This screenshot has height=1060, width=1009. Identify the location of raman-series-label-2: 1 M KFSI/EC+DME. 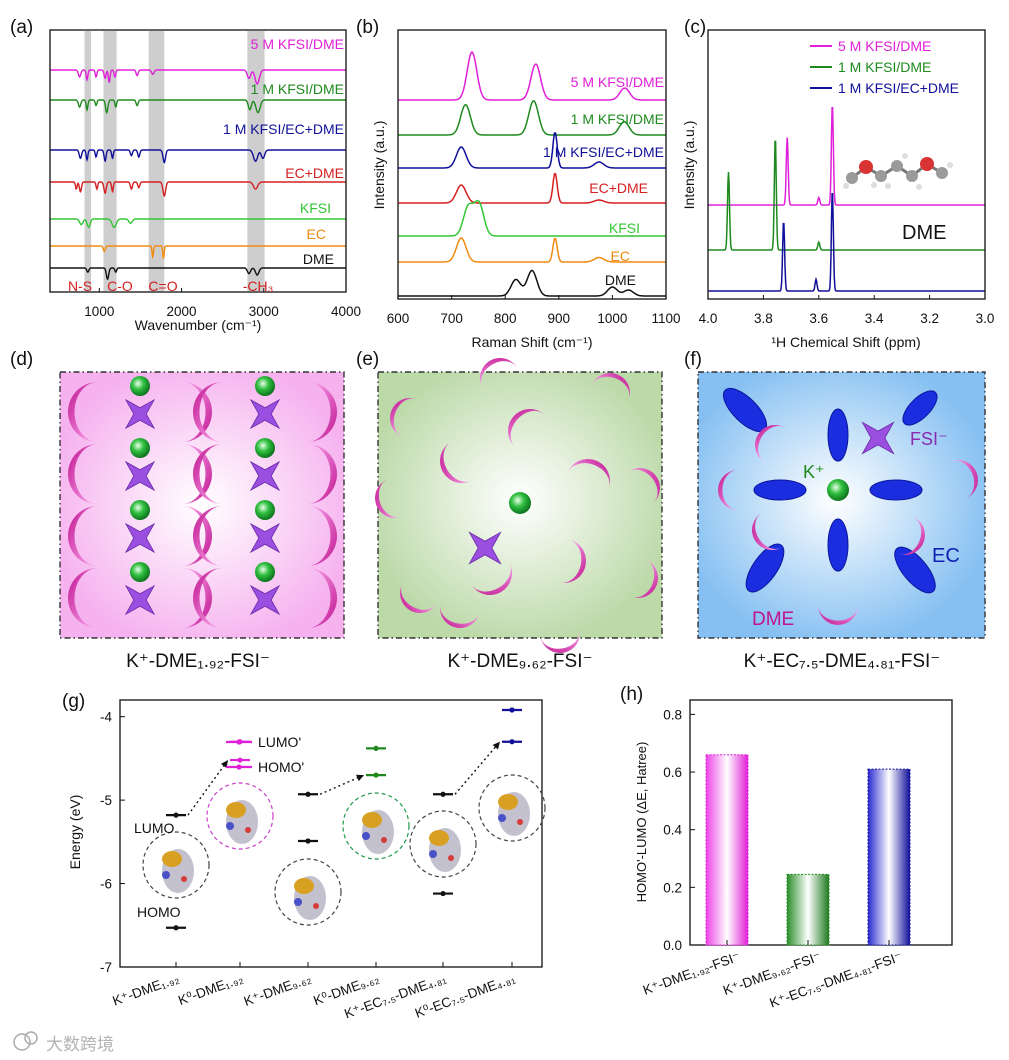
(603, 152).